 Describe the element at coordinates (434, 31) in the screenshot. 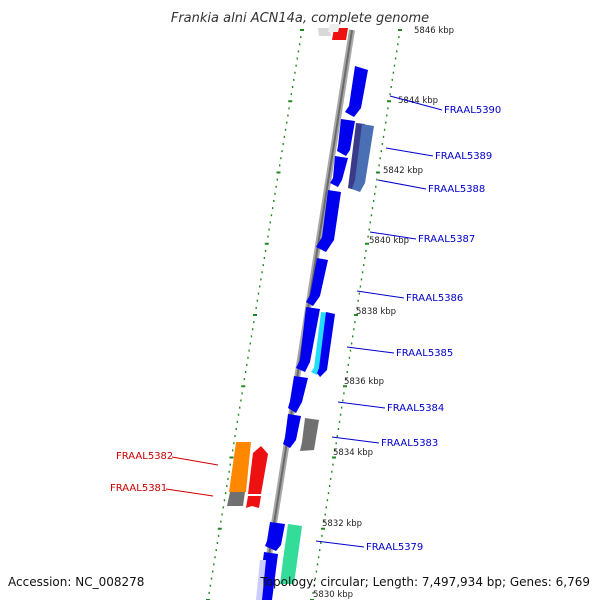

I see `kbp-label: 5846 kbp` at that location.